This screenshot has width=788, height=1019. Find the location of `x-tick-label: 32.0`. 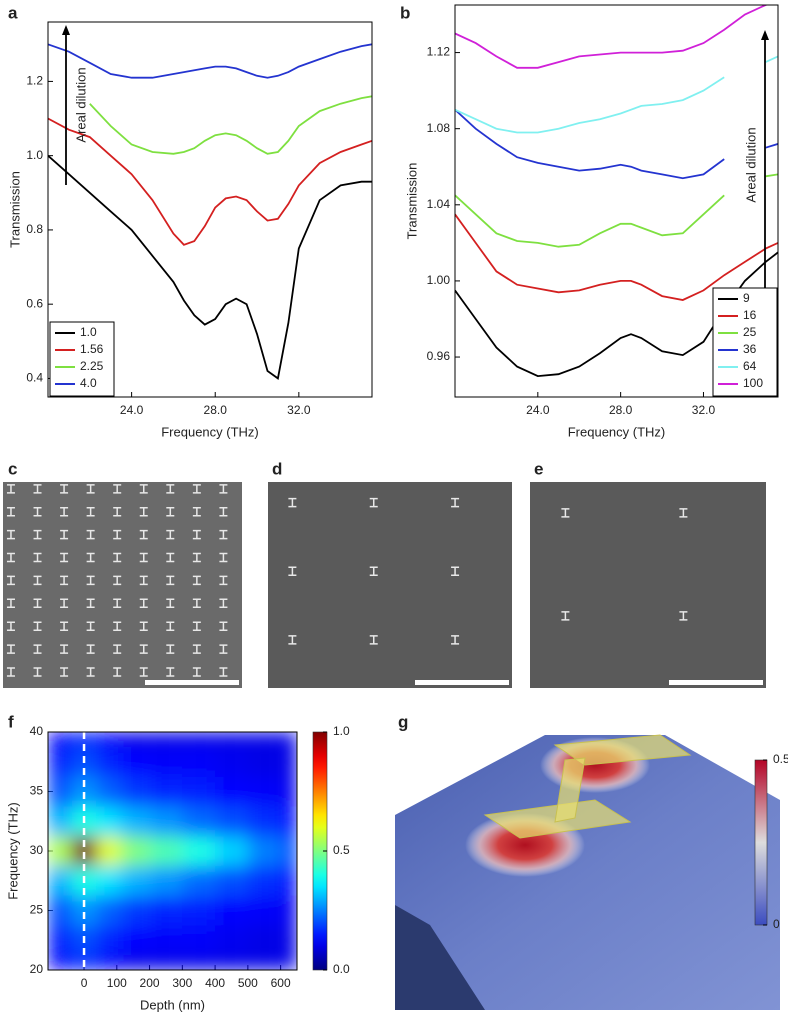

x-tick-label: 32.0 is located at coordinates (704, 410).